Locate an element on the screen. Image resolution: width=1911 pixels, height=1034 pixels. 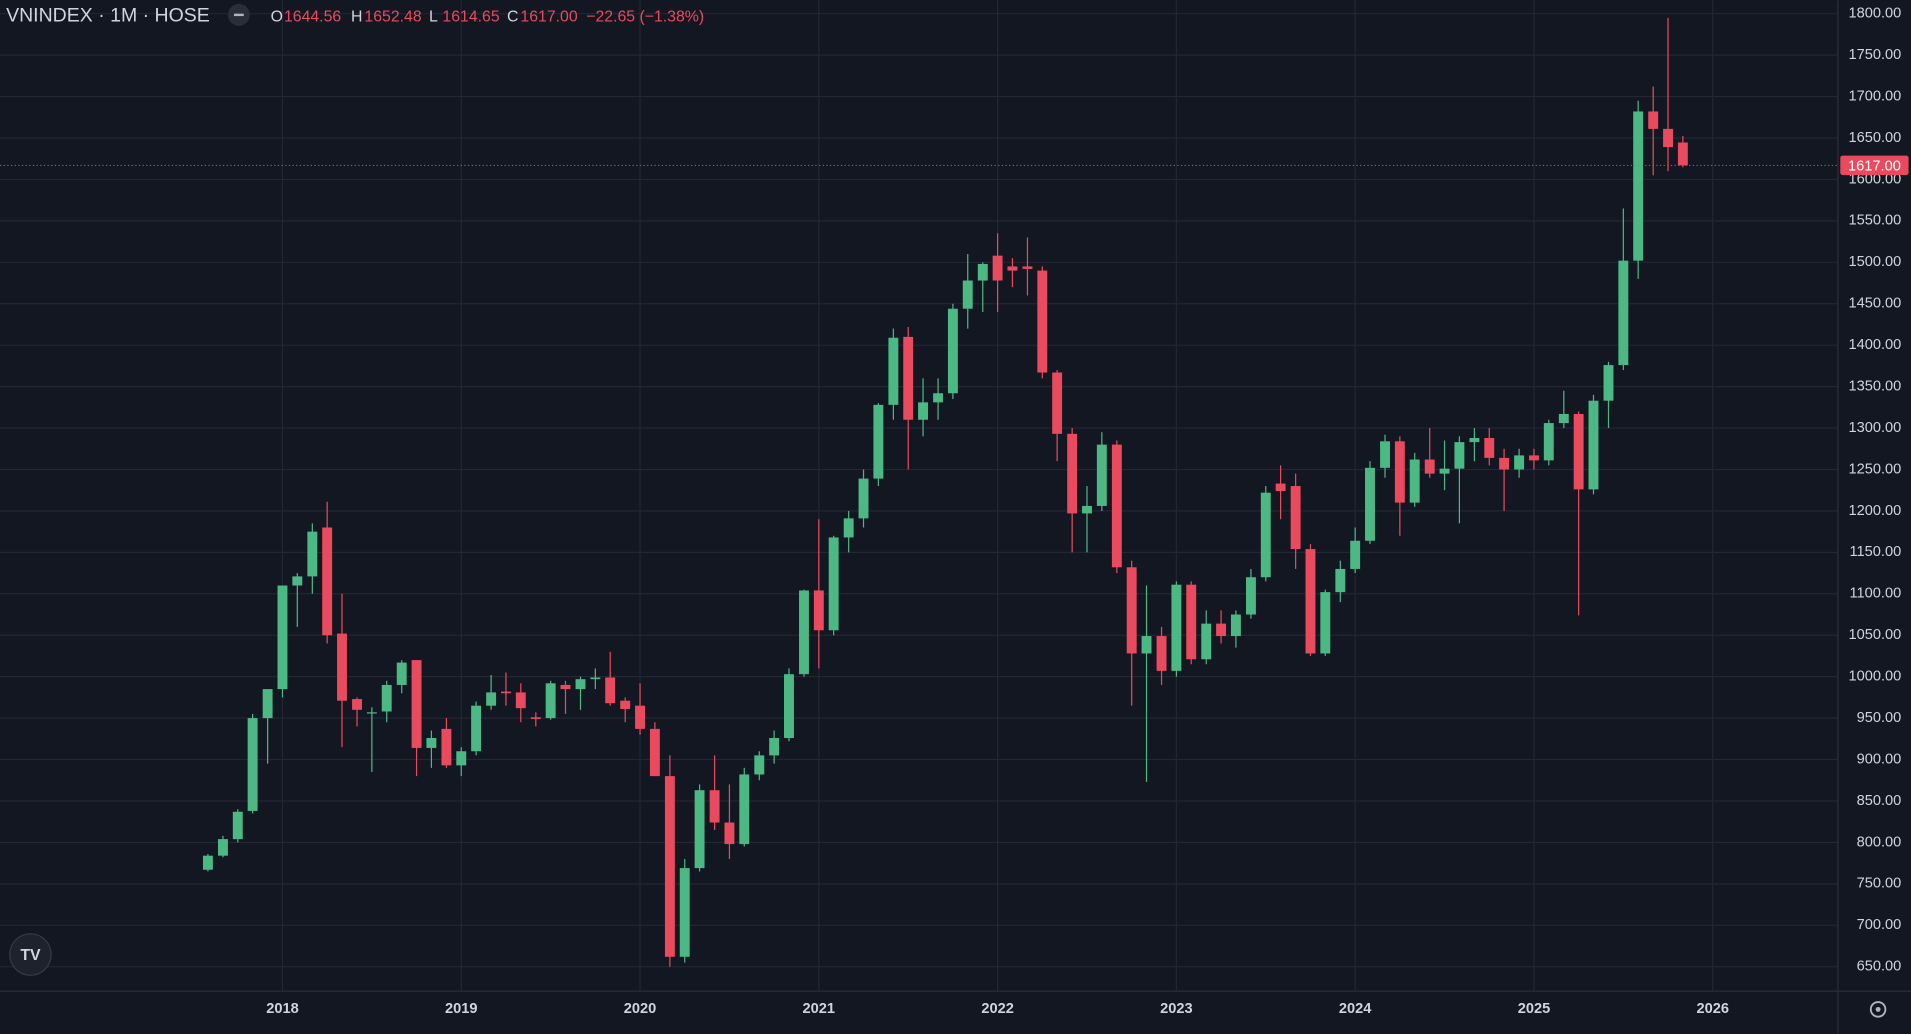
y-tick-label: 1650.00 is located at coordinates (1874, 138).